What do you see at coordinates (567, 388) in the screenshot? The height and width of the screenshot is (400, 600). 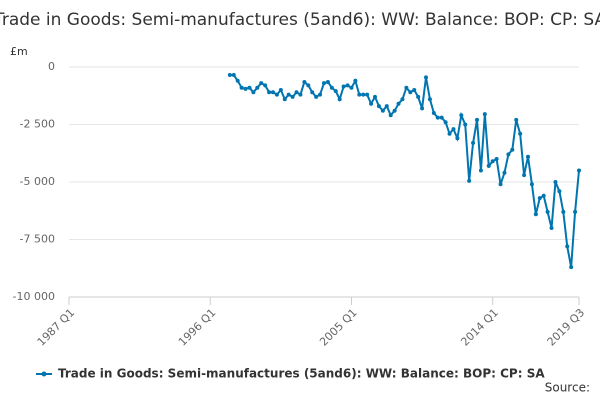 I see `source: Source:` at bounding box center [567, 388].